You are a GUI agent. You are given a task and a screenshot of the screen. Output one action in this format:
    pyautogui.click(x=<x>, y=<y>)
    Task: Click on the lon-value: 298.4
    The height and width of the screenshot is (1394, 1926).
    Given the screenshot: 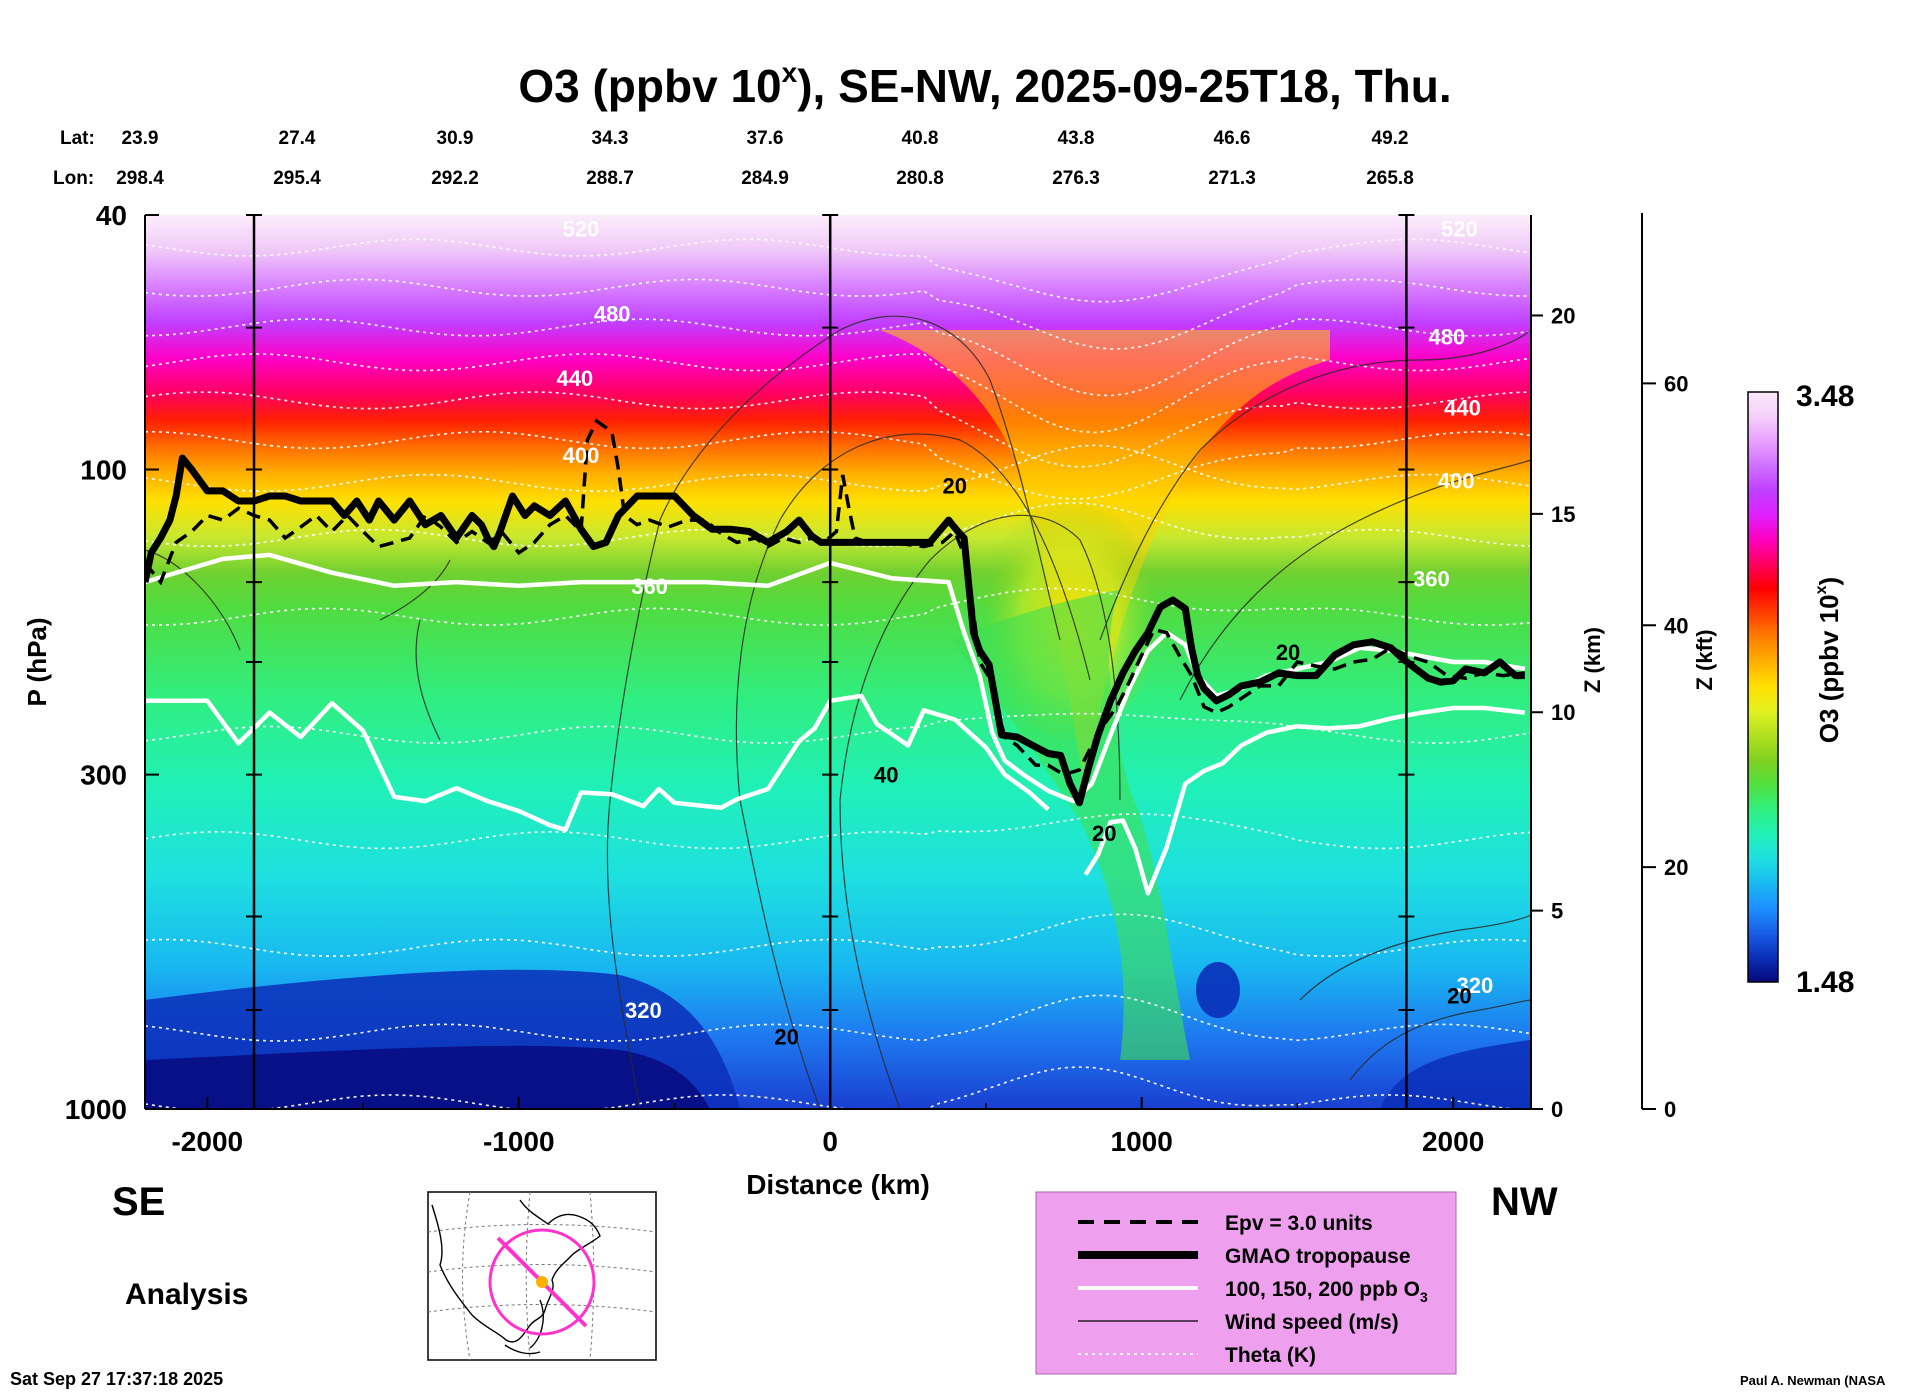 What is the action you would take?
    pyautogui.click(x=140, y=178)
    